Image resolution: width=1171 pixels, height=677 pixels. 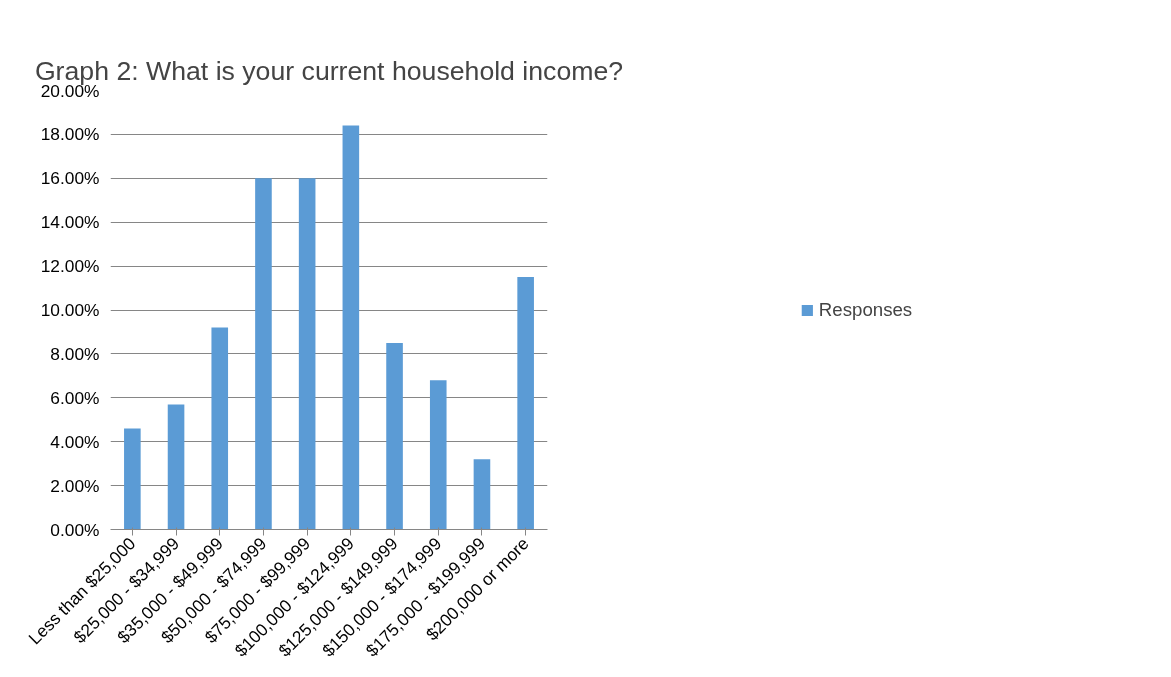 I want to click on legend-label: Responses, so click(x=865, y=309).